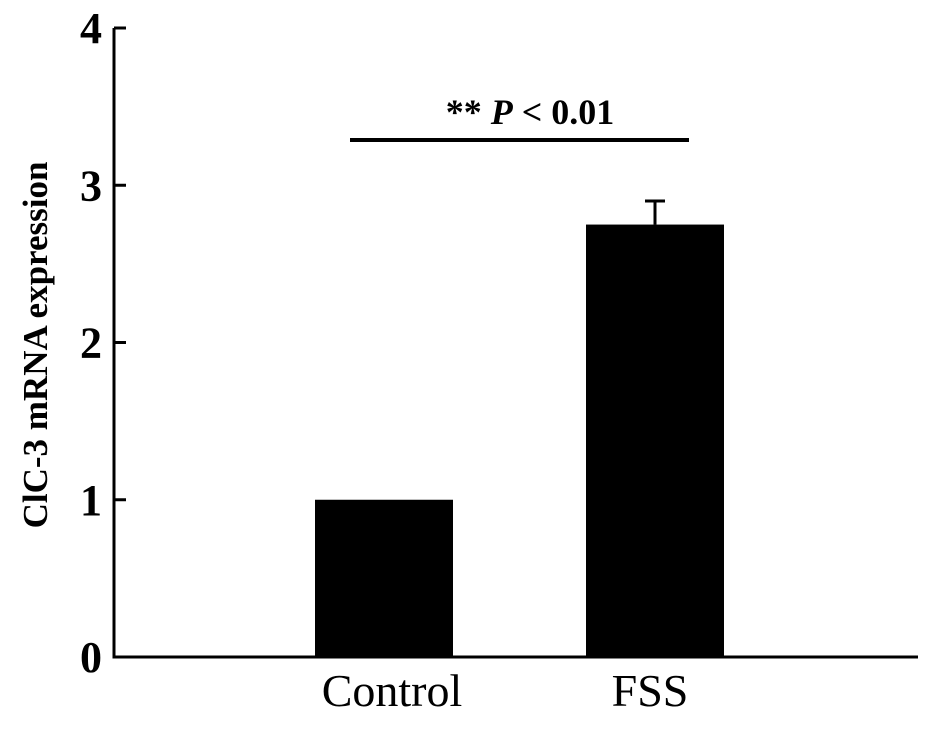 Image resolution: width=945 pixels, height=738 pixels. Describe the element at coordinates (91, 657) in the screenshot. I see `y-tick-label: 0` at that location.